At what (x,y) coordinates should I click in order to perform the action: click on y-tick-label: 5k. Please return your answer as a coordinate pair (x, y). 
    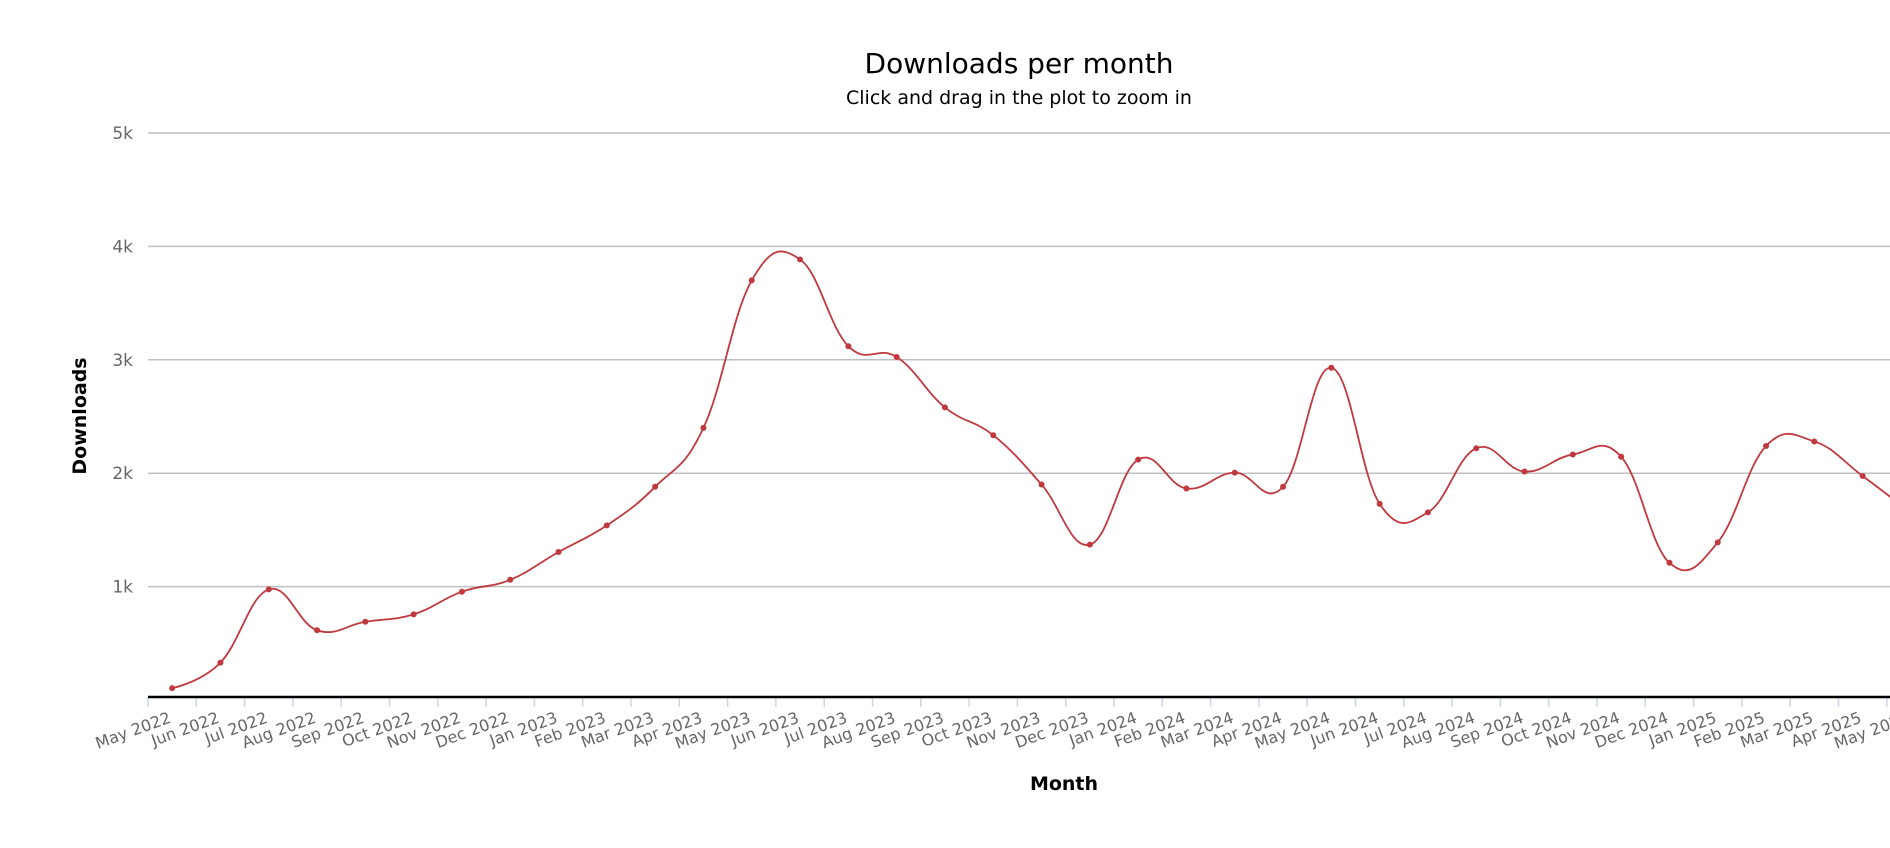
    Looking at the image, I should click on (122, 134).